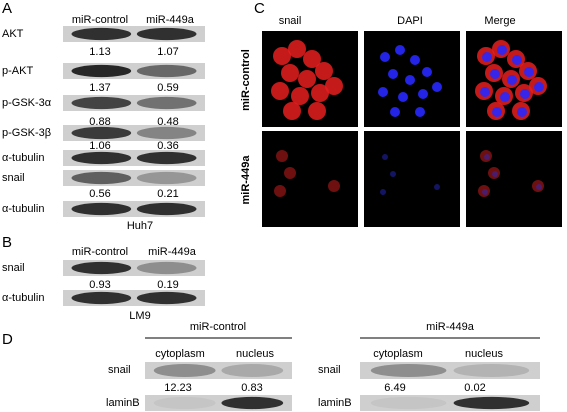 This screenshot has height=412, width=567. I want to click on value: 0.48, so click(167, 122).